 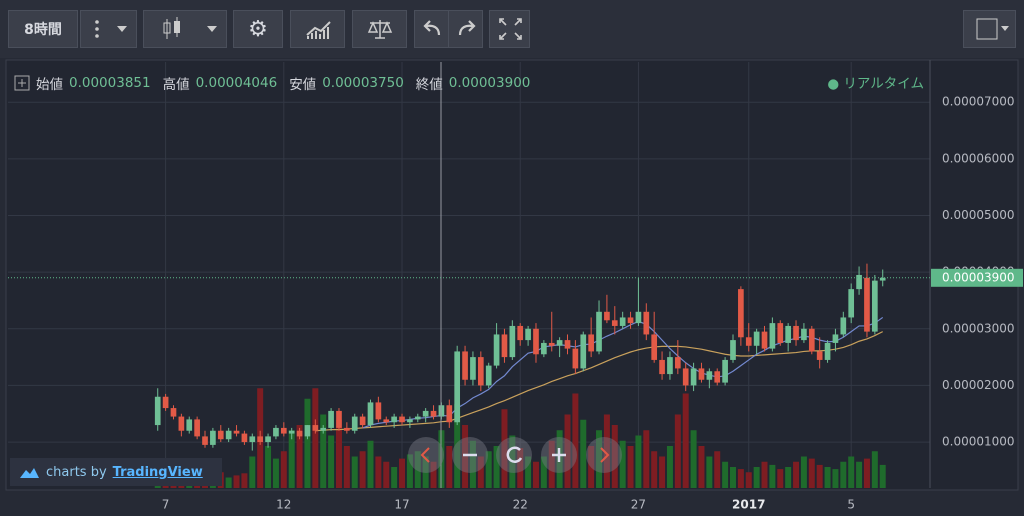 I want to click on interval-button: 8時間, so click(x=43, y=29).